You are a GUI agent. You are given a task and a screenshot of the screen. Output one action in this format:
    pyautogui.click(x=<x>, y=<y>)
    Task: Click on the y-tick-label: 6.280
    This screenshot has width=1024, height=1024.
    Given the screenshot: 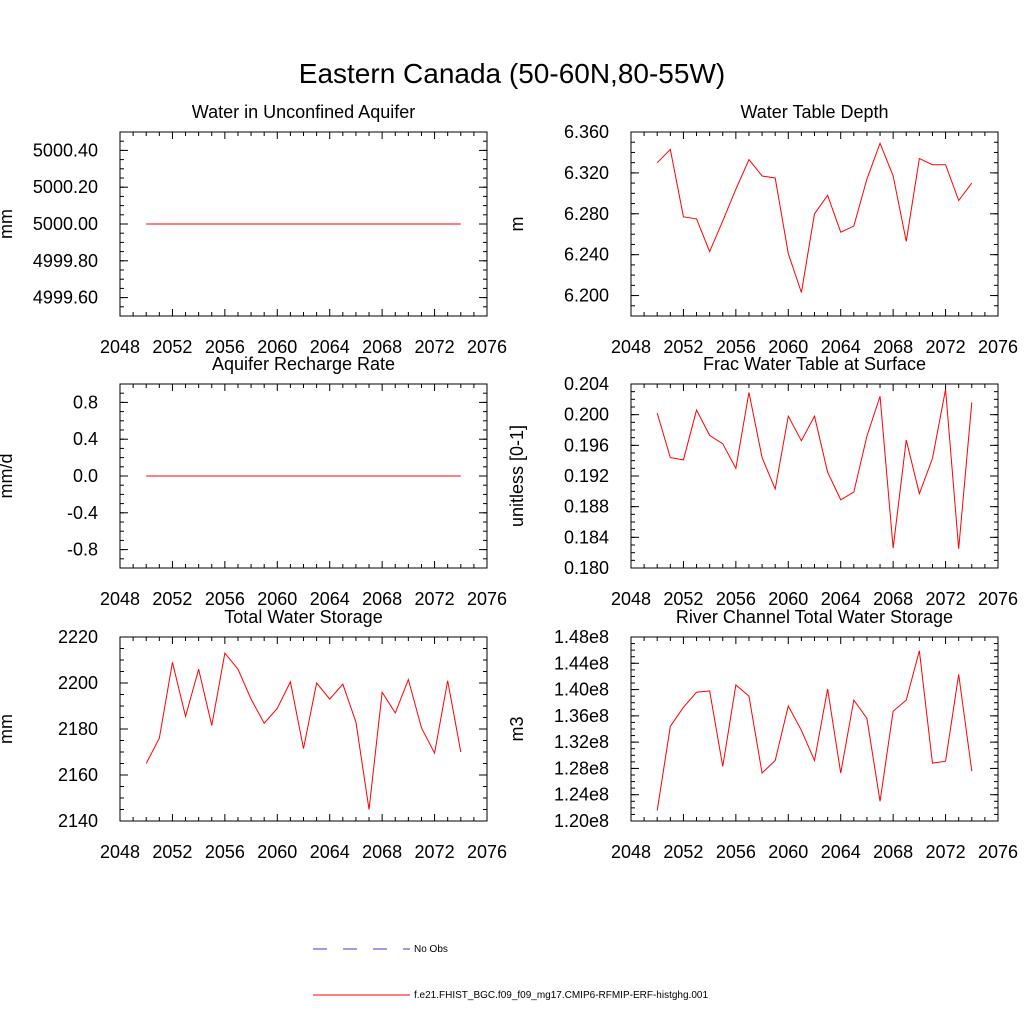 What is the action you would take?
    pyautogui.click(x=586, y=214)
    